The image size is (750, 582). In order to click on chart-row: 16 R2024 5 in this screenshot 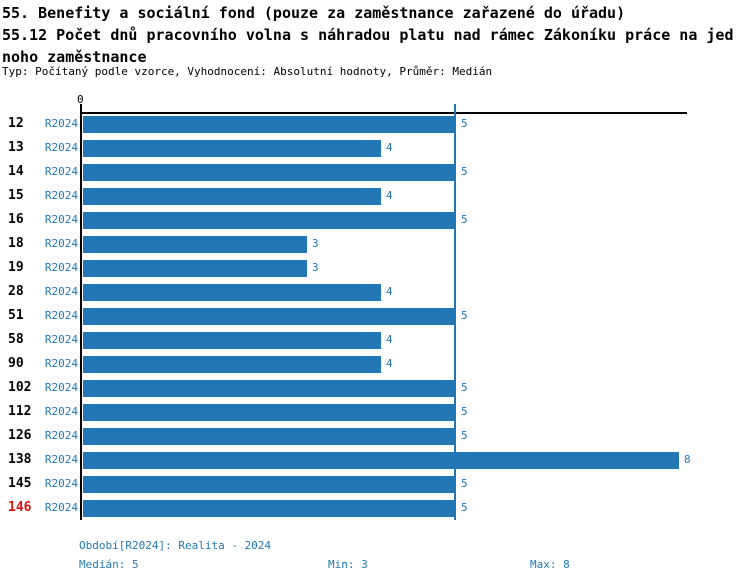, I will do `click(375, 220)`.